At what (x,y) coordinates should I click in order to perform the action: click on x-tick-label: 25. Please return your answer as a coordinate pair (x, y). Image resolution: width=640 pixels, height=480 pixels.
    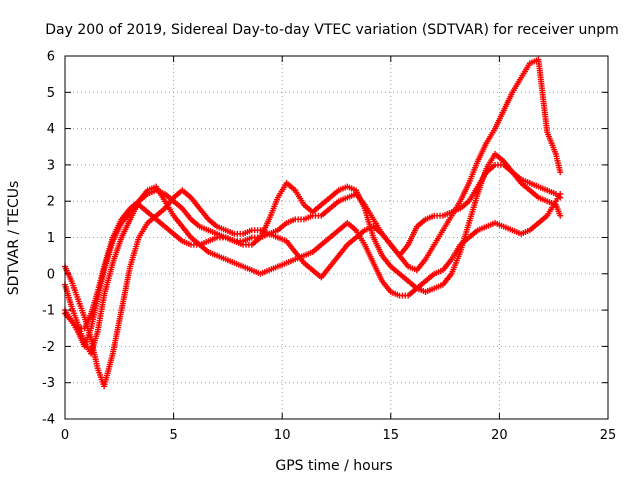
    Looking at the image, I should click on (608, 435).